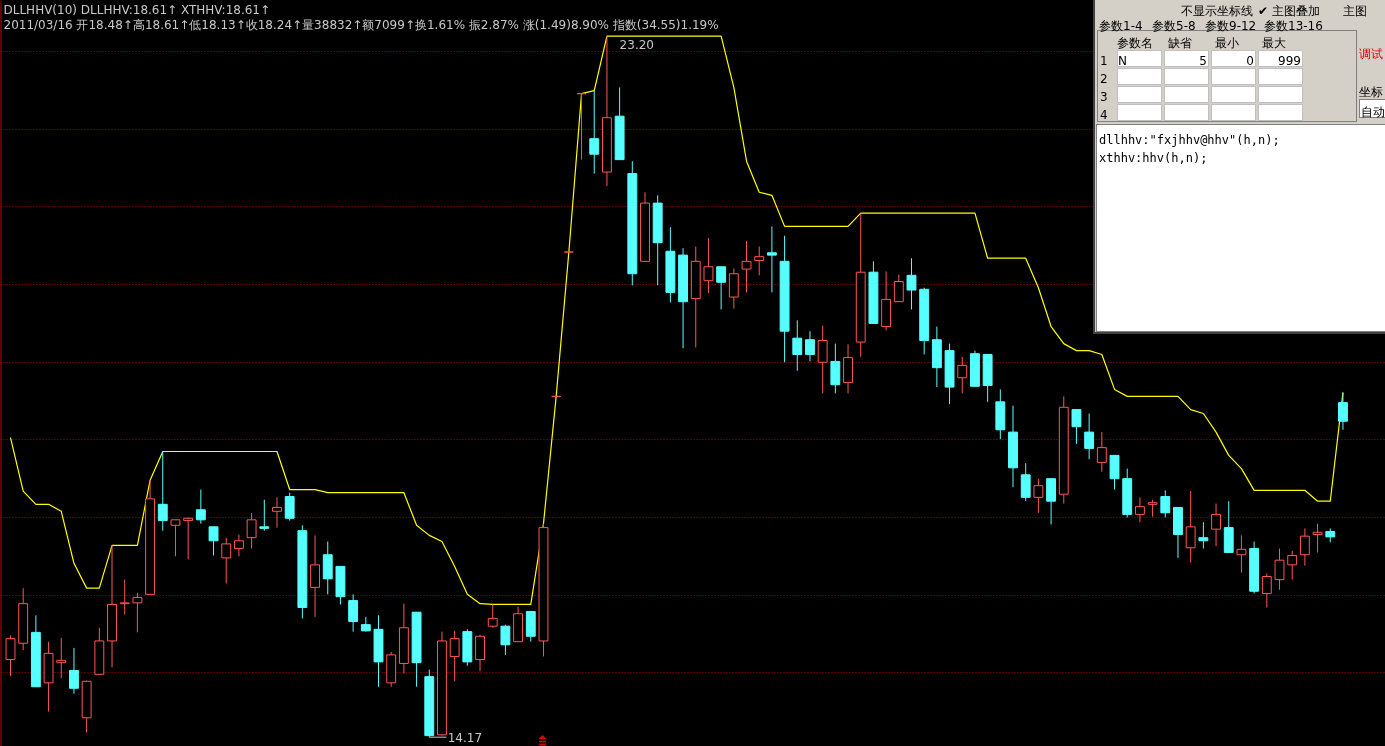 The image size is (1385, 746). I want to click on annotation: 14.17, so click(465, 737).